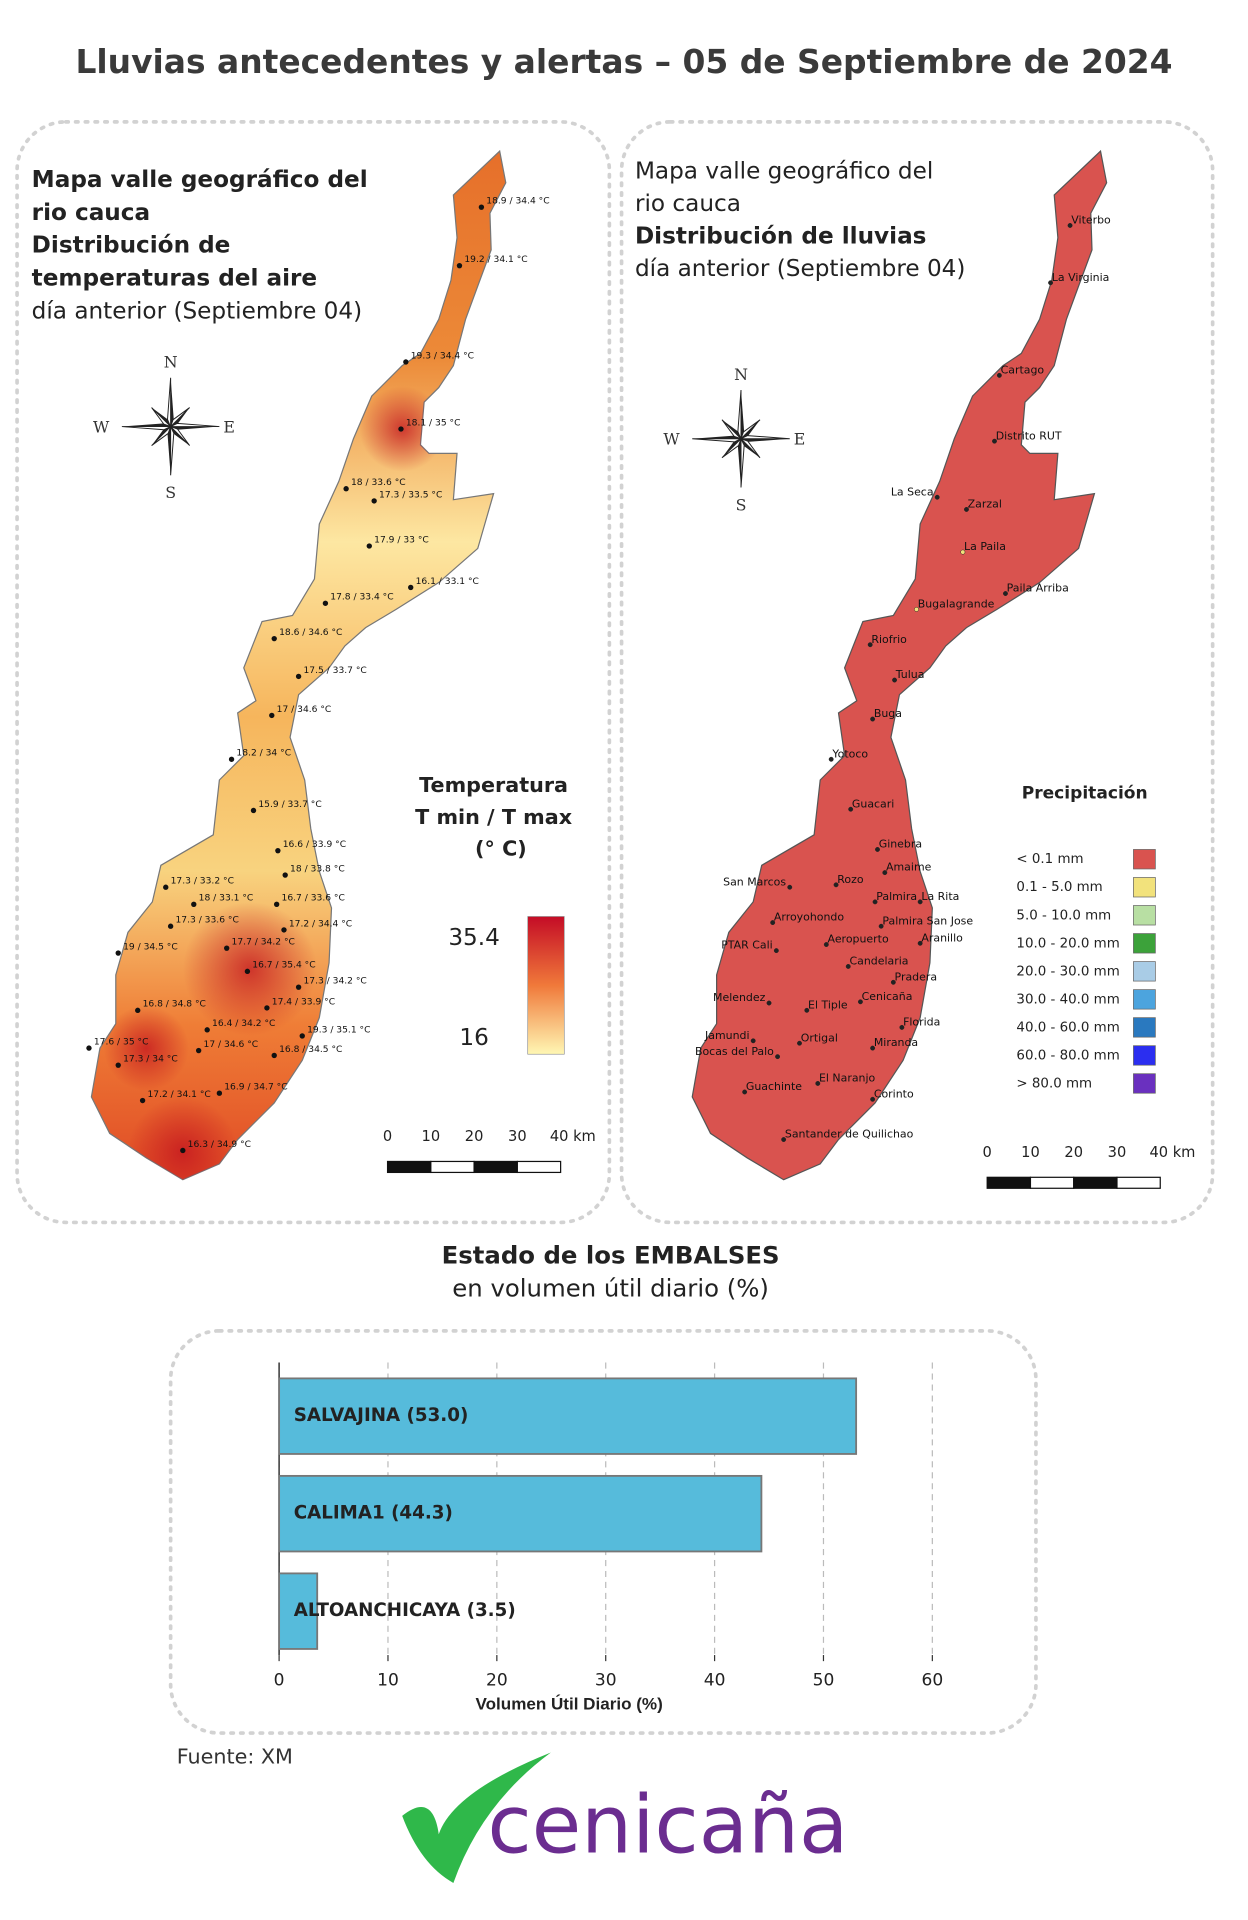  What do you see at coordinates (476, 1817) in the screenshot?
I see `logo-mark` at bounding box center [476, 1817].